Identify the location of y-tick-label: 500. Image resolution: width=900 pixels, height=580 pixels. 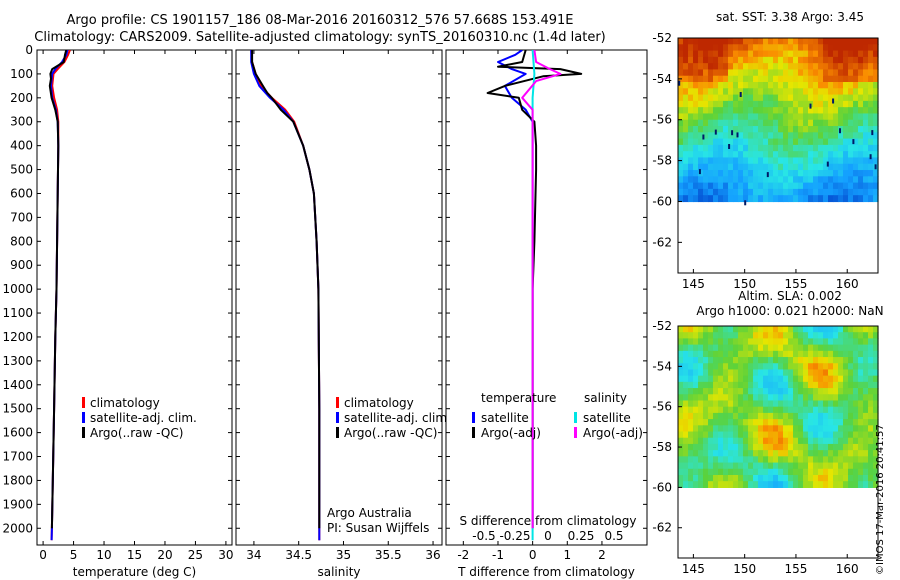
(21, 170).